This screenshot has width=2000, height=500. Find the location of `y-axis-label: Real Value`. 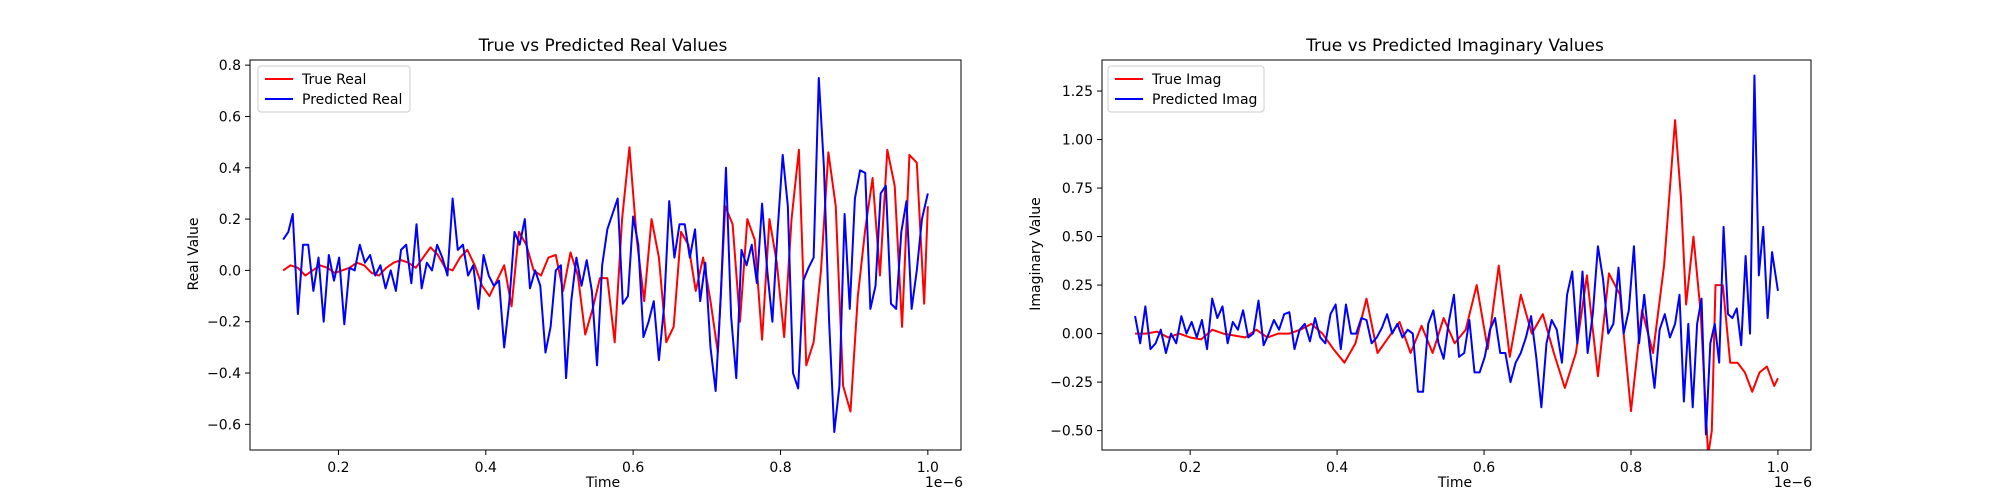

y-axis-label: Real Value is located at coordinates (194, 253).